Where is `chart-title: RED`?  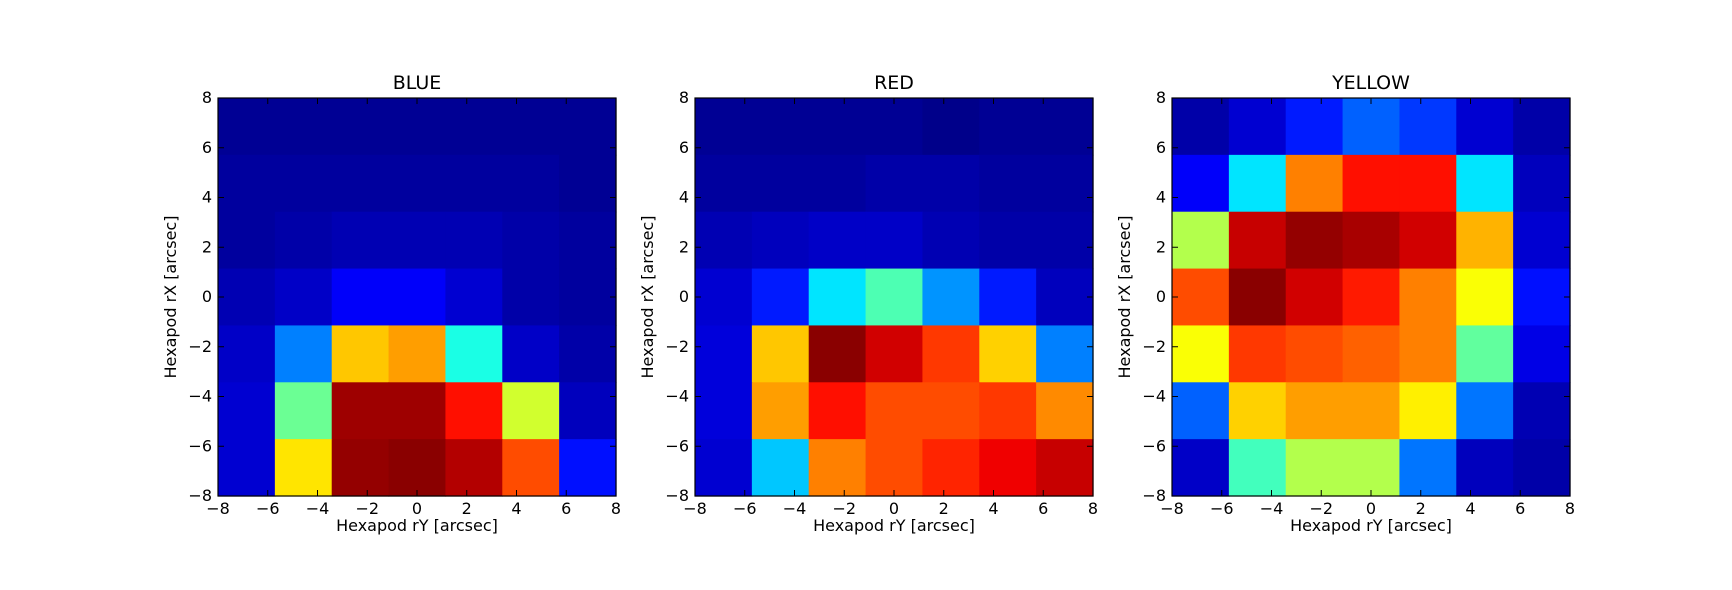 chart-title: RED is located at coordinates (894, 83).